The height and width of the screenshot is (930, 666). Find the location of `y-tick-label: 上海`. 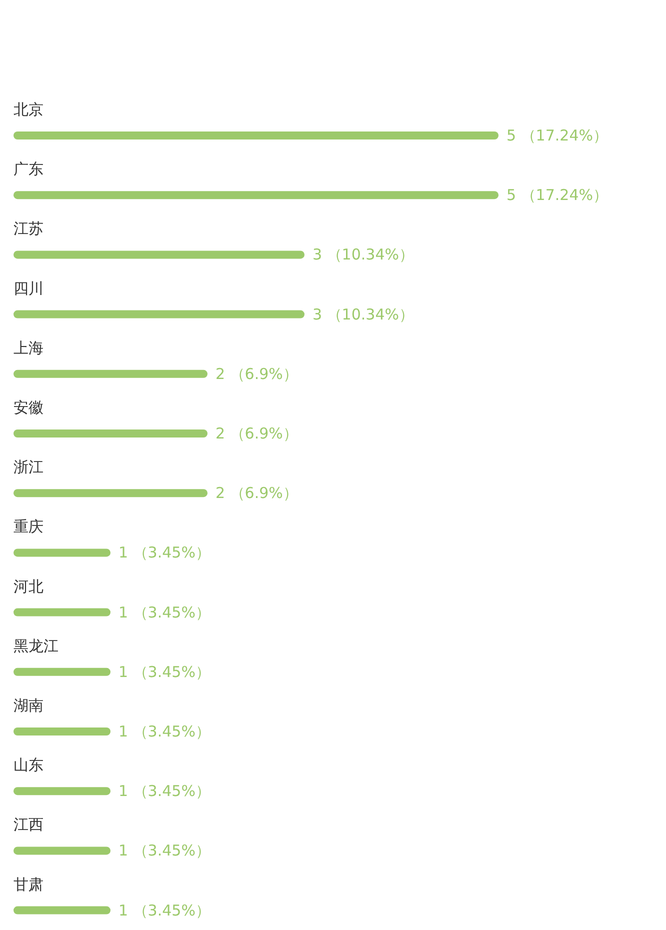

y-tick-label: 上海 is located at coordinates (29, 347).